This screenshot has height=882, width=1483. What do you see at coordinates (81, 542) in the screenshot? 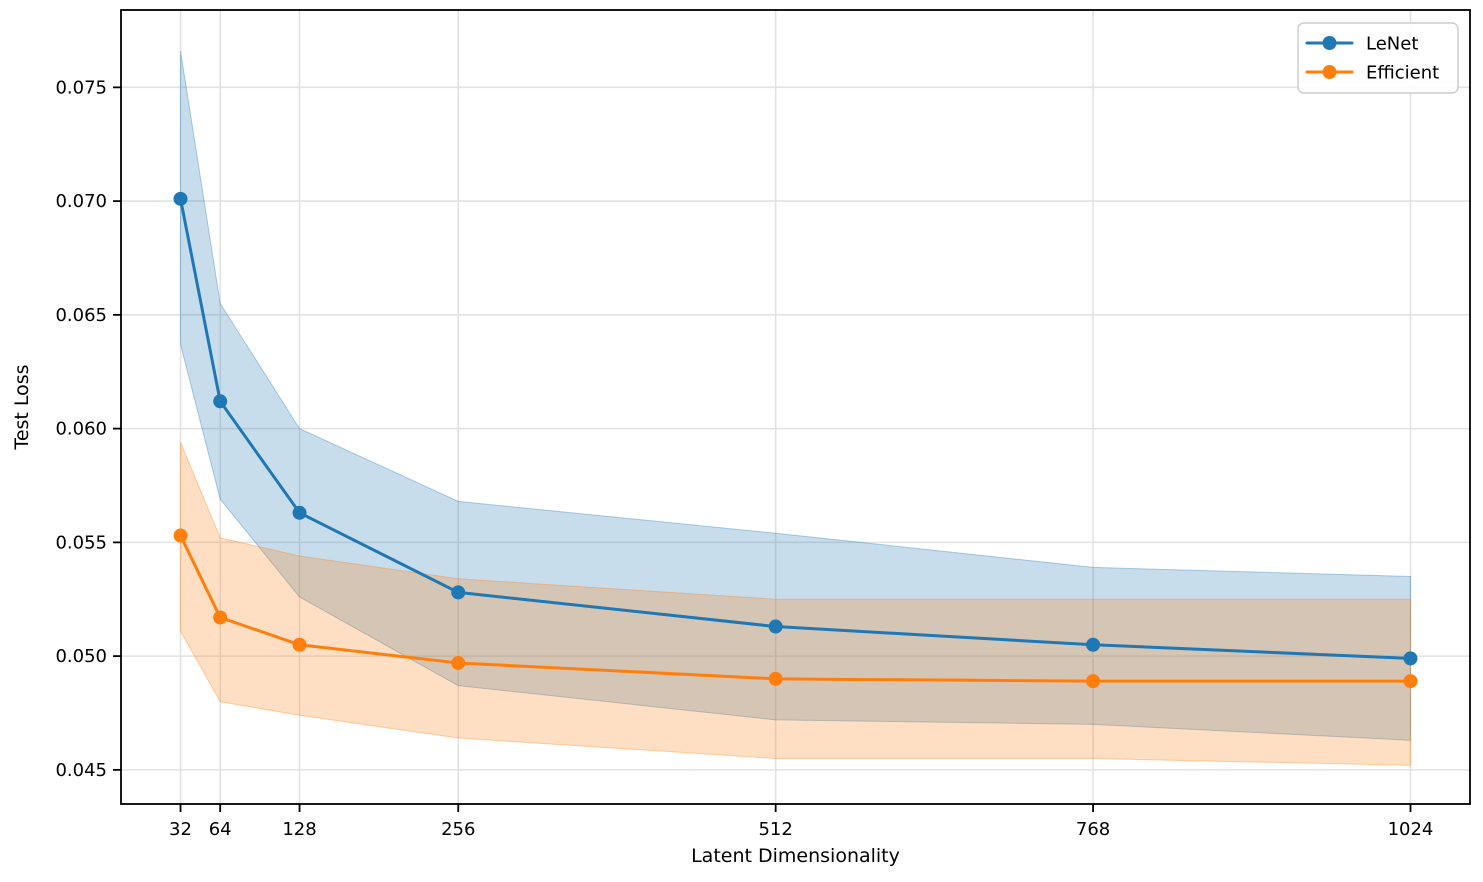
I see `y-tick-label: 0.055` at bounding box center [81, 542].